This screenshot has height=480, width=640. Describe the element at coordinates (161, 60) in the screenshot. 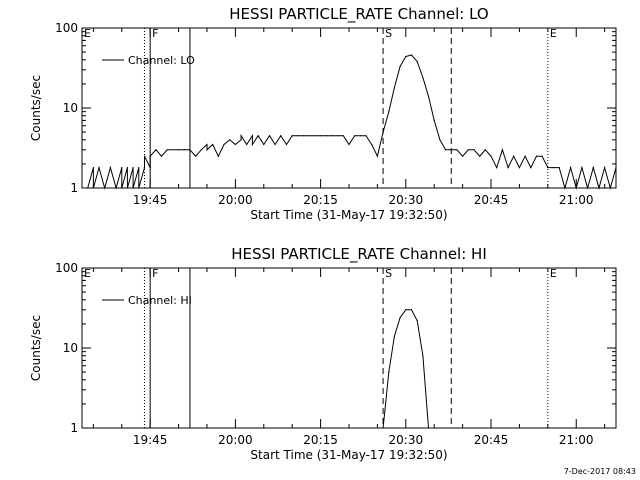

I see `legend-label: Channel: LO` at that location.